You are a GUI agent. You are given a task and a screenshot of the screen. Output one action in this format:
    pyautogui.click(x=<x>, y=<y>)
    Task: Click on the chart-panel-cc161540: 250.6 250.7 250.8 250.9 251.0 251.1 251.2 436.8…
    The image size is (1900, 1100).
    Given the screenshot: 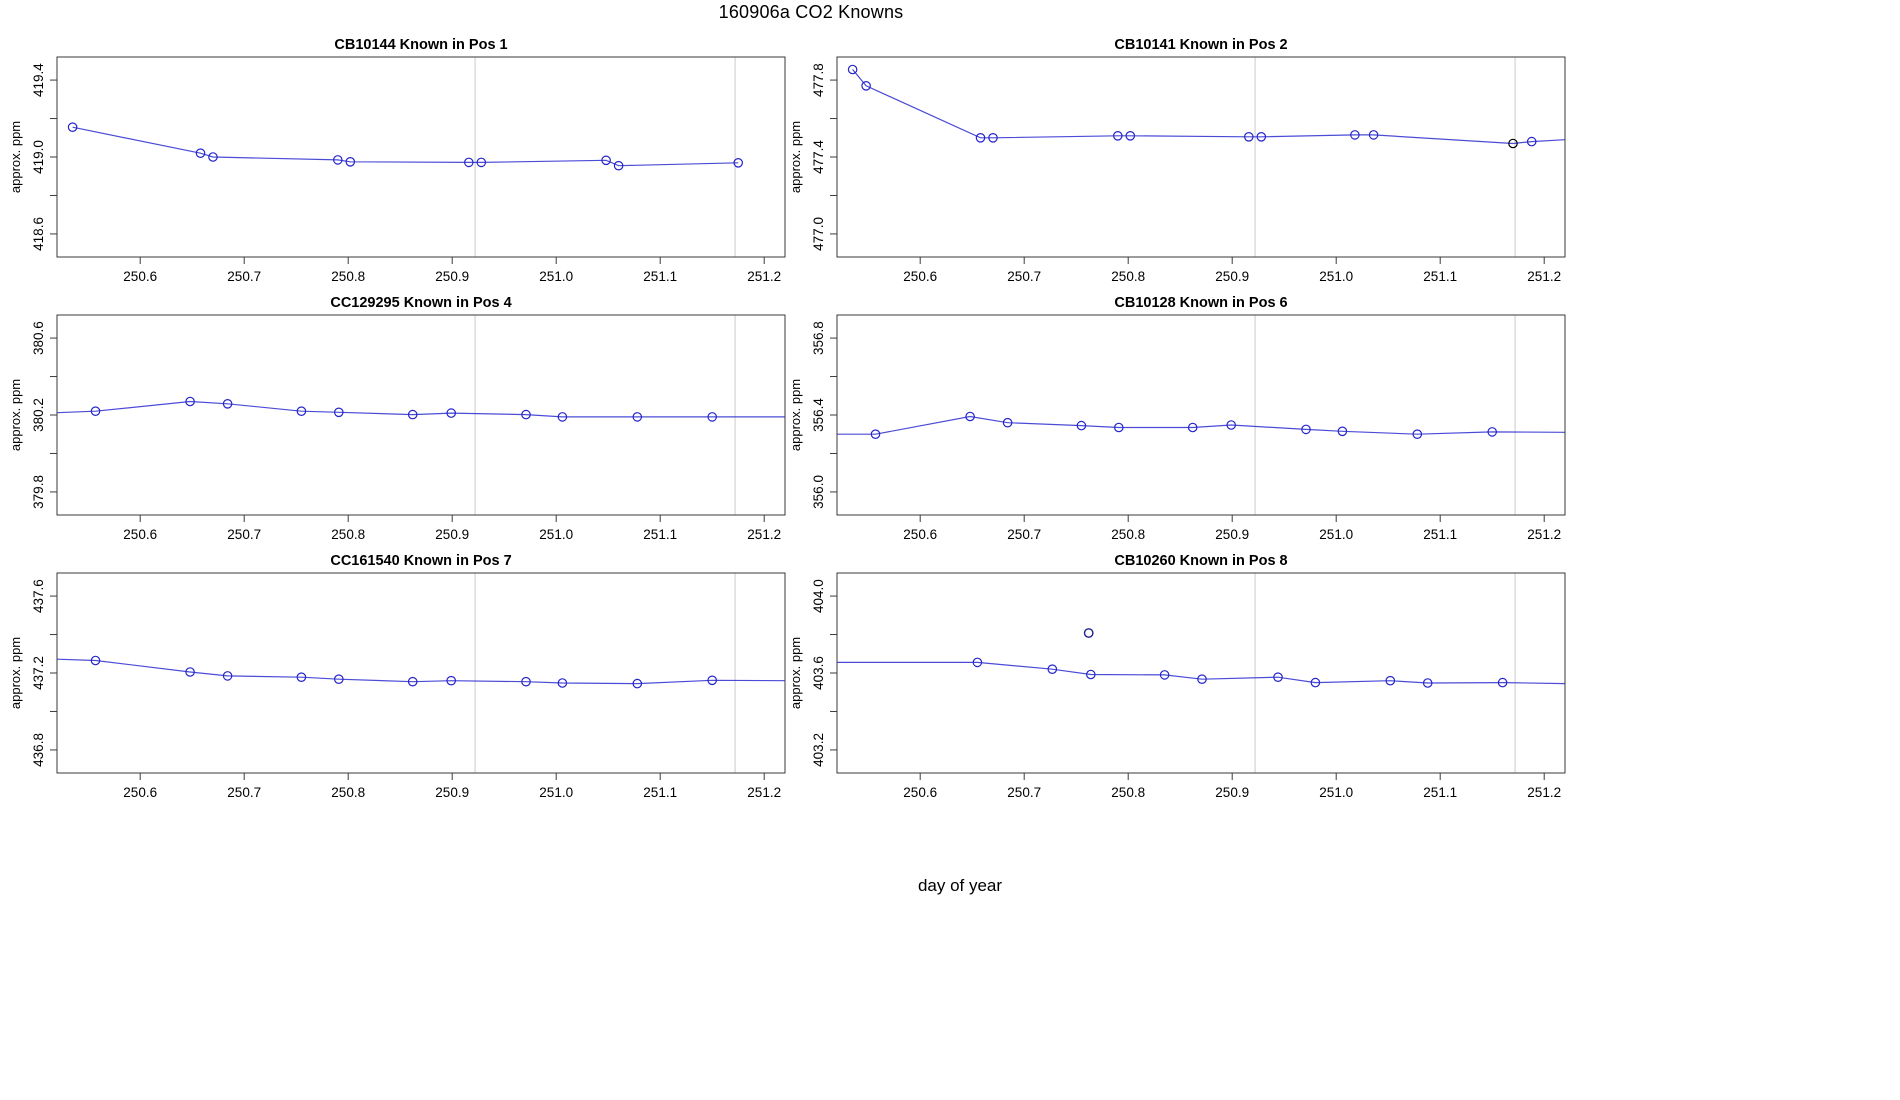 What is the action you would take?
    pyautogui.click(x=397, y=676)
    